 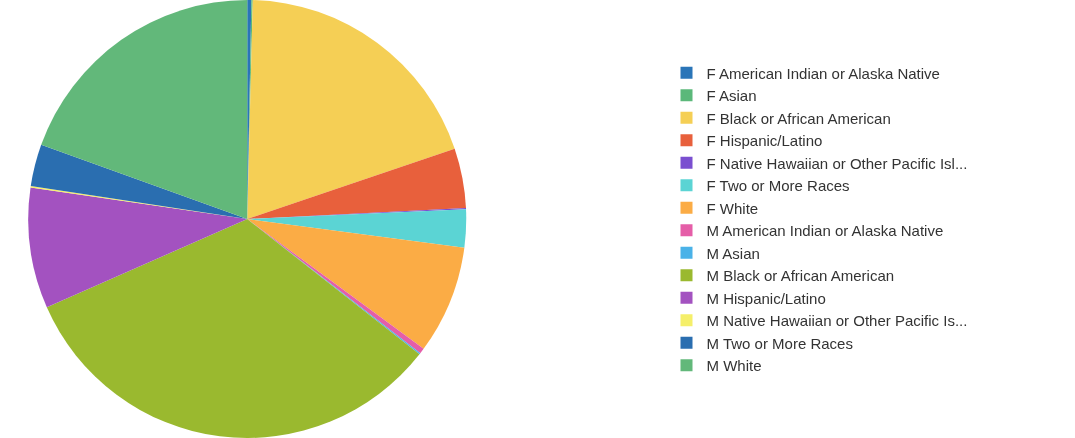 What do you see at coordinates (779, 343) in the screenshot?
I see `legend-label: M Two or More Races` at bounding box center [779, 343].